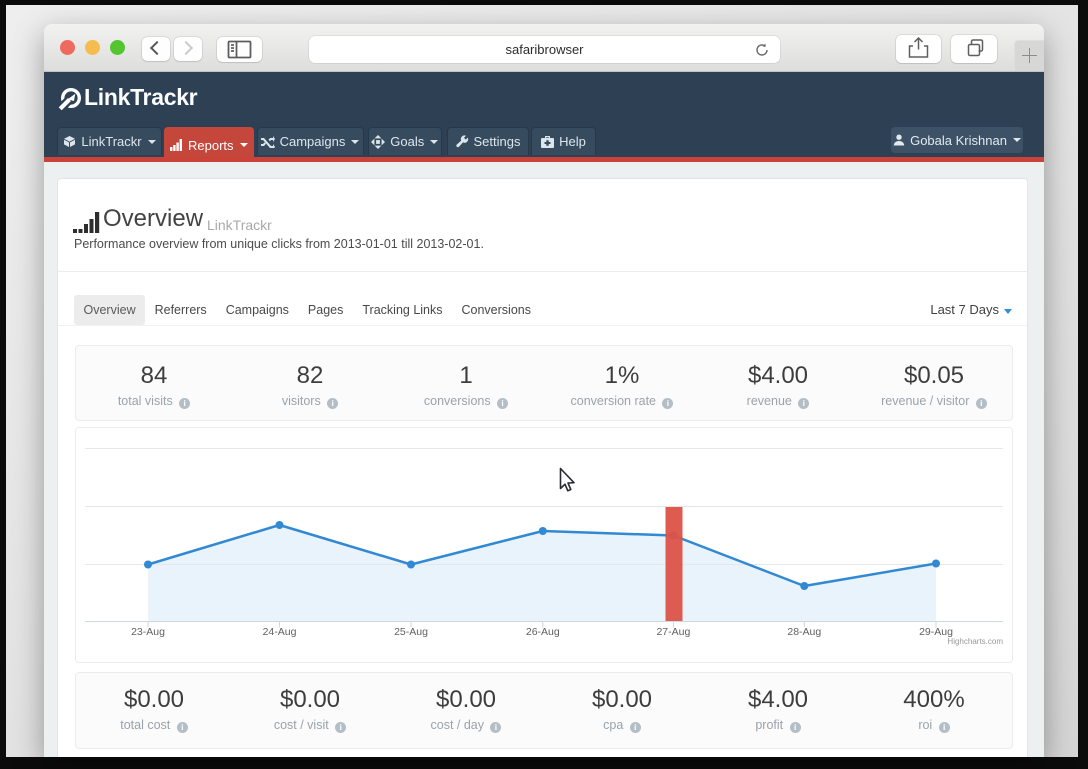  Describe the element at coordinates (804, 632) in the screenshot. I see `svg-text: 28-Aug` at that location.